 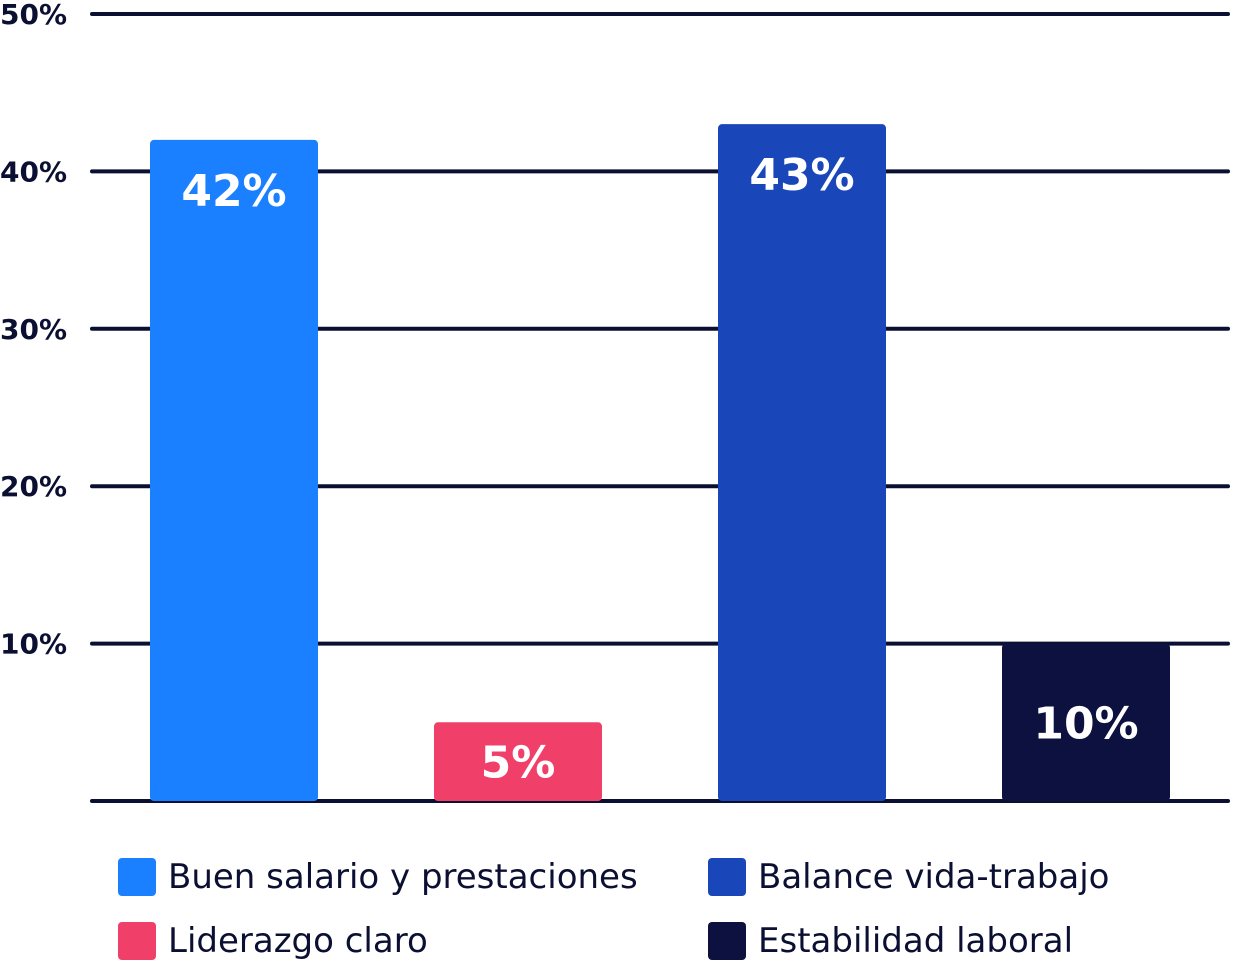 What do you see at coordinates (298, 941) in the screenshot?
I see `legend-label: Liderazgo claro` at bounding box center [298, 941].